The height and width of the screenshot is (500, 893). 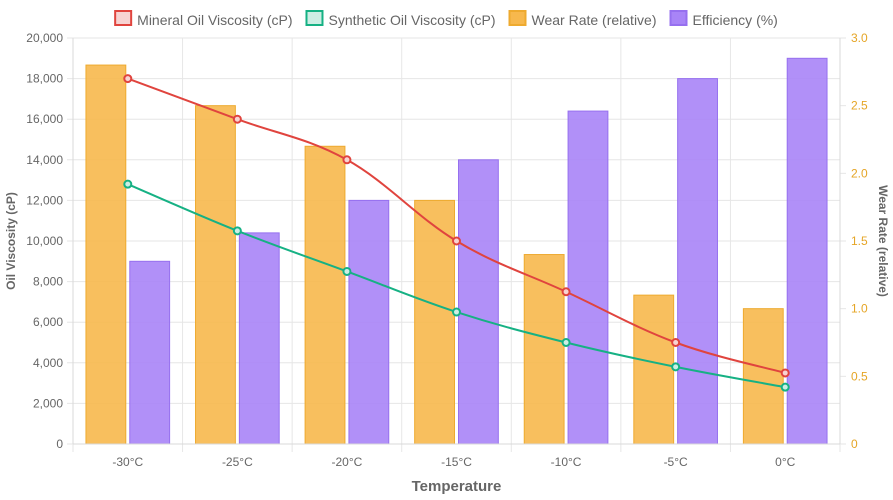 I want to click on y-left-tick-label: 12,000, so click(x=44, y=200).